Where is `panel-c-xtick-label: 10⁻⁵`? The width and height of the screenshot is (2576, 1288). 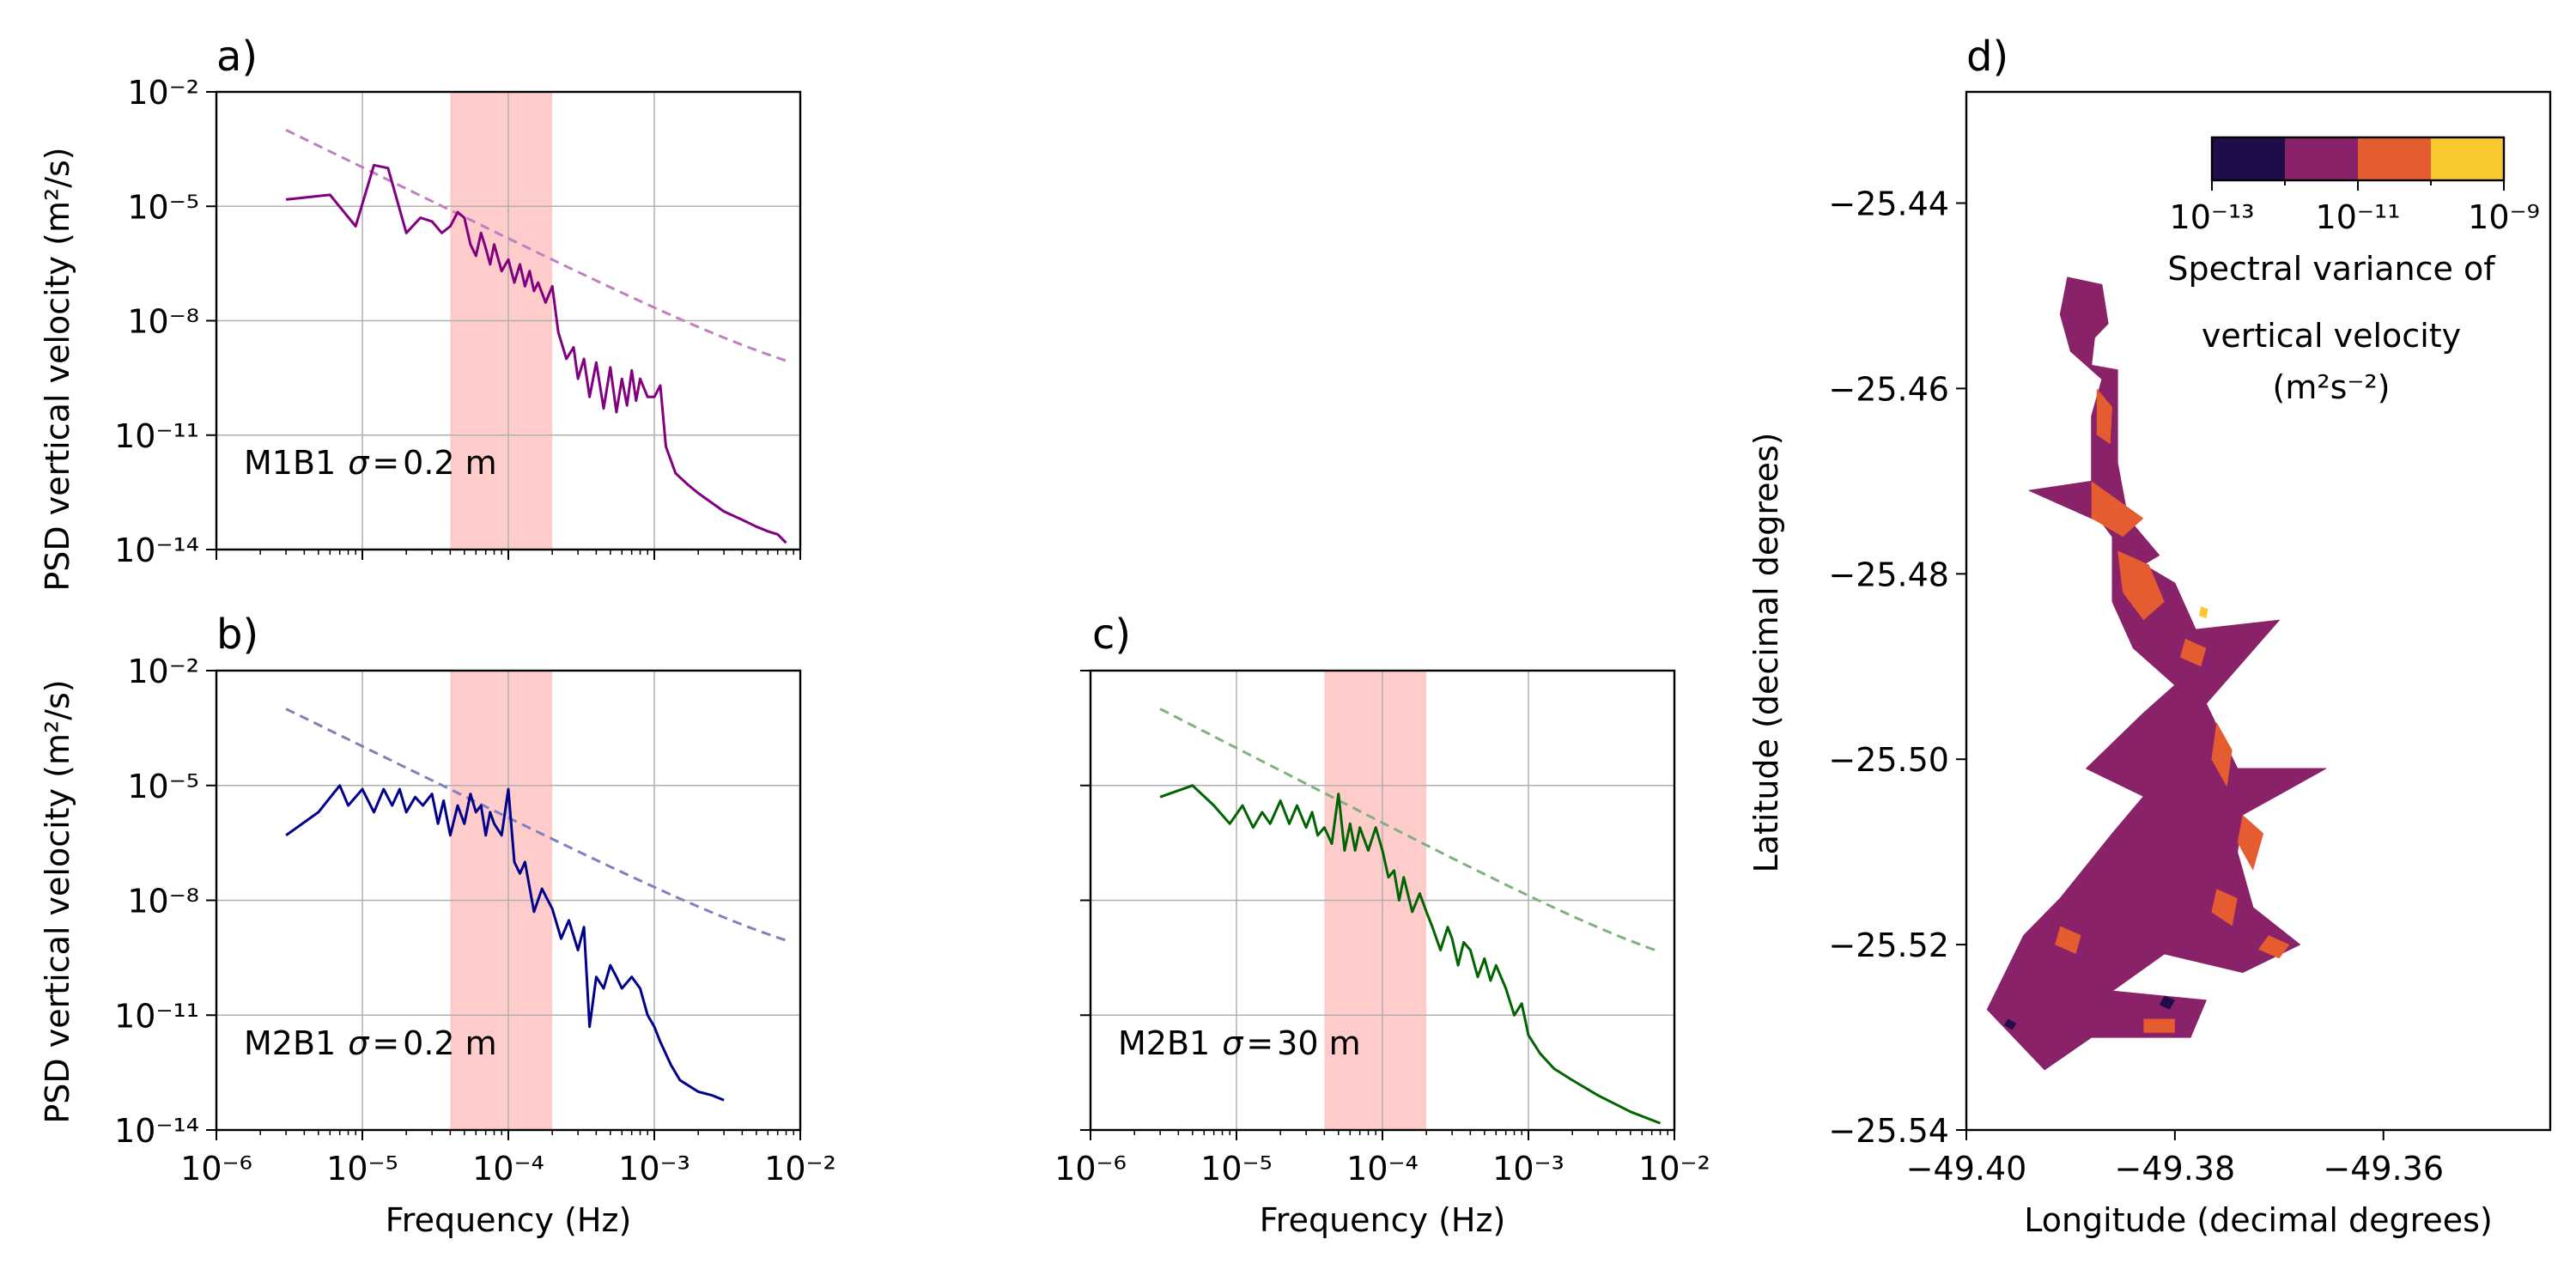 panel-c-xtick-label: 10⁻⁵ is located at coordinates (1236, 1169).